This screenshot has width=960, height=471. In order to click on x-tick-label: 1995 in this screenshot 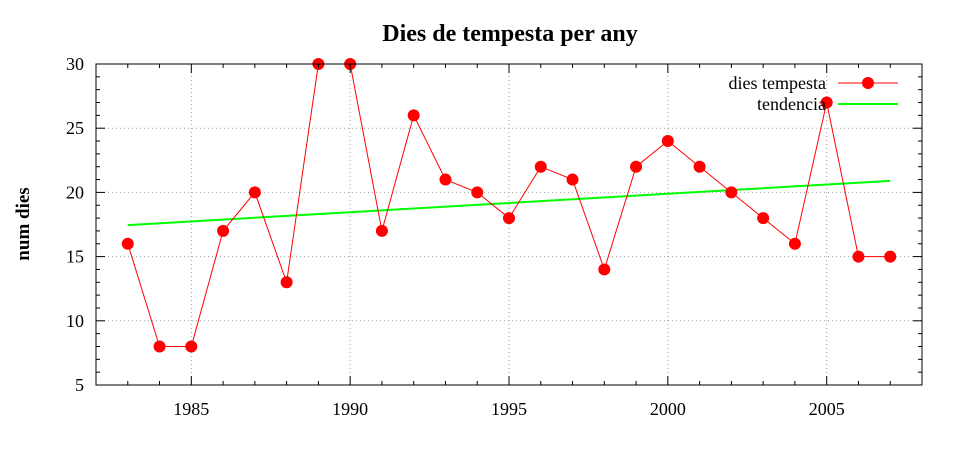, I will do `click(509, 409)`.